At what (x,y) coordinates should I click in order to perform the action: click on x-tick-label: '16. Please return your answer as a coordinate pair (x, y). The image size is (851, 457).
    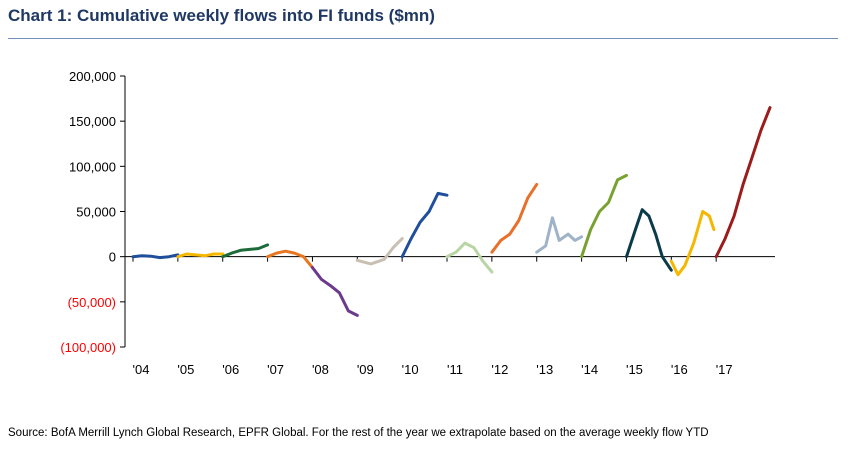
    Looking at the image, I should click on (679, 369).